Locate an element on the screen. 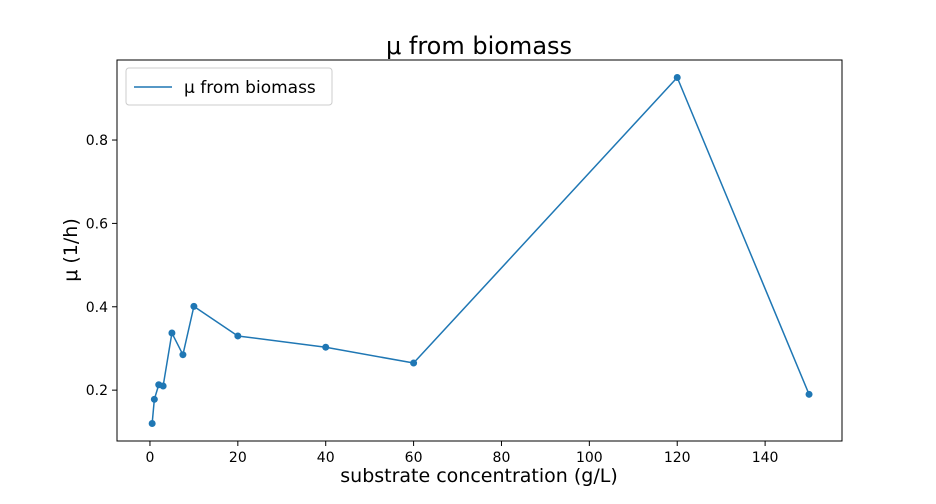 This screenshot has height=504, width=936. x-tick-label: 120 is located at coordinates (677, 458).